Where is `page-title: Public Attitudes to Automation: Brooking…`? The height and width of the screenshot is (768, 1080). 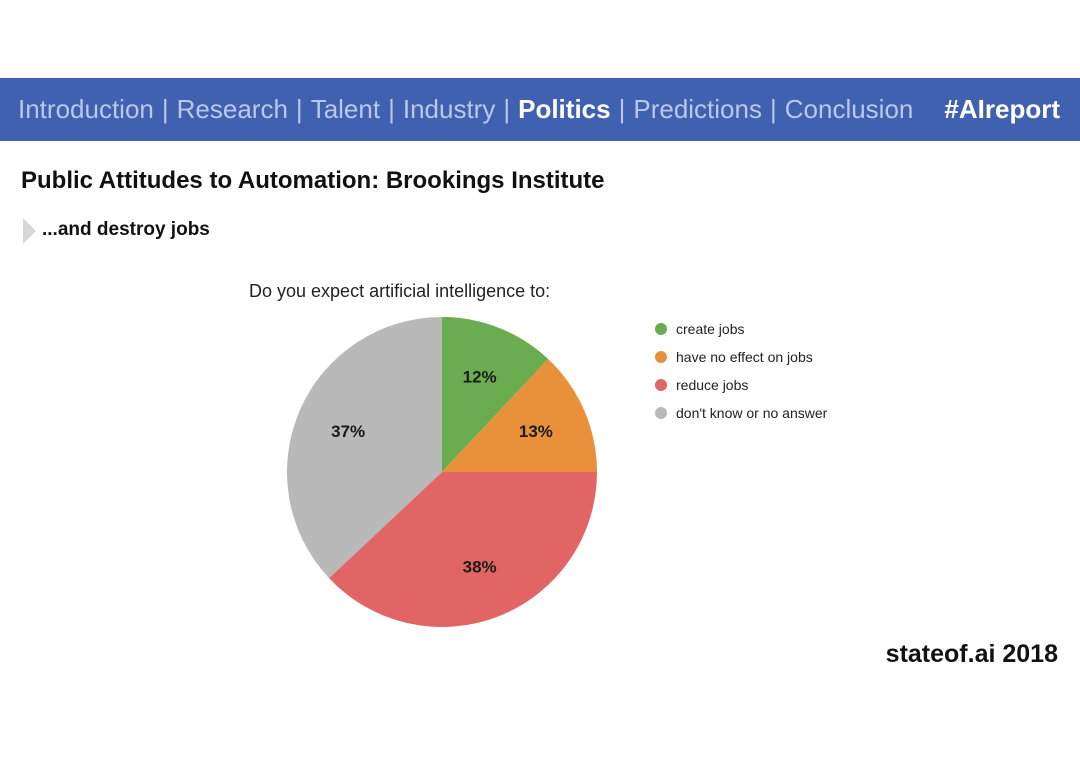 page-title: Public Attitudes to Automation: Brooking… is located at coordinates (313, 180).